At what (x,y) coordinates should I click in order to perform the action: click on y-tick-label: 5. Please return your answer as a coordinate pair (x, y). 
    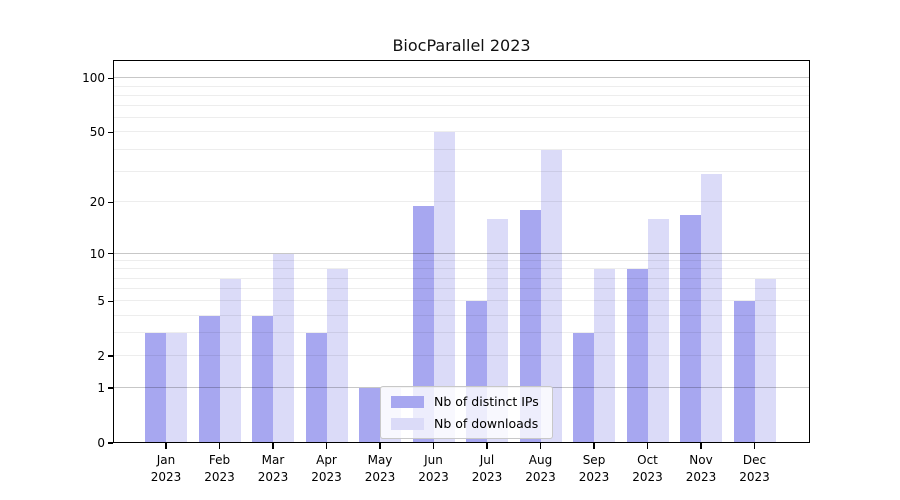
    Looking at the image, I should click on (101, 301).